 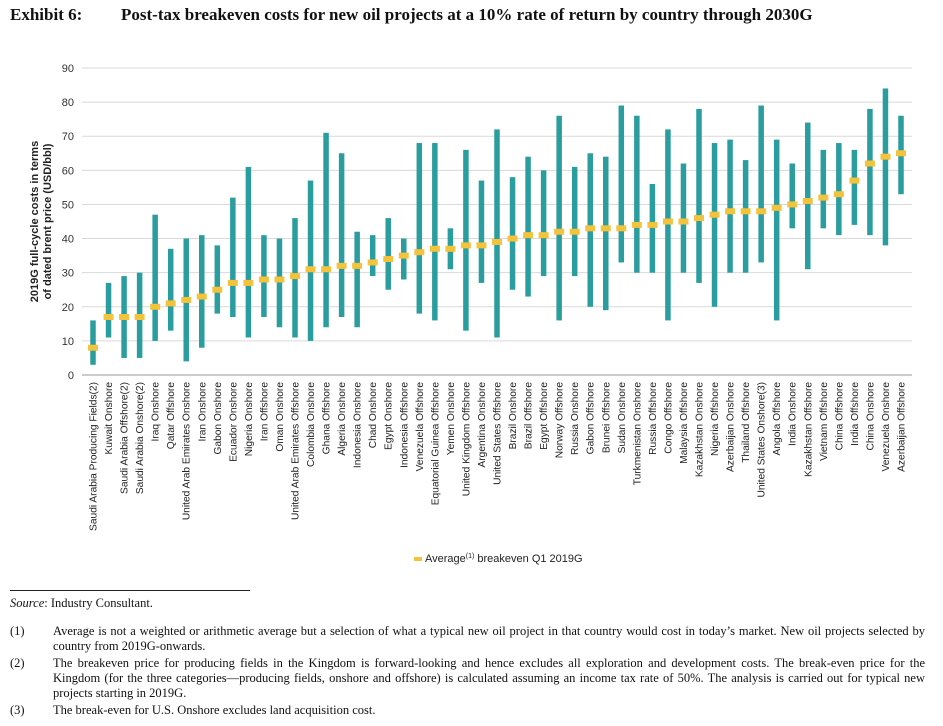 I want to click on category-label: Gabon Offshore, so click(x=591, y=418).